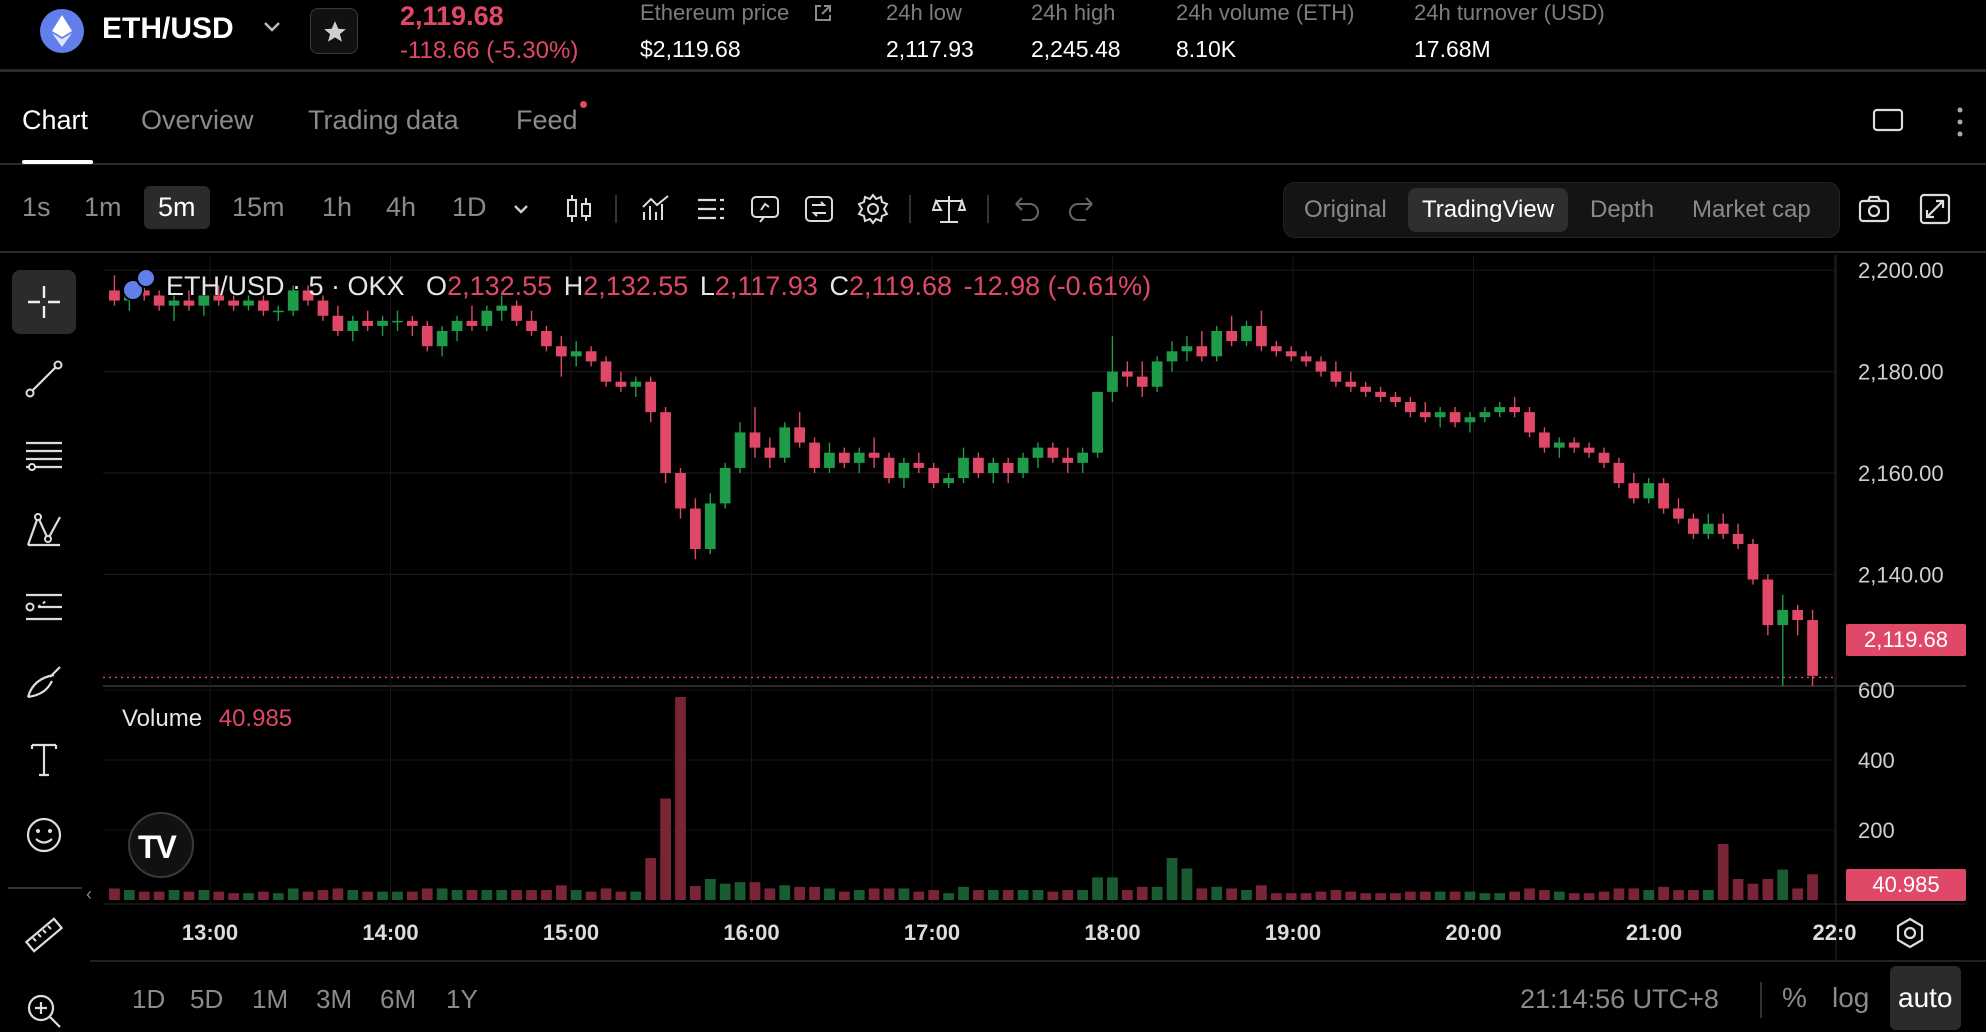  I want to click on stat-label: 24h volume (ETH), so click(1265, 12).